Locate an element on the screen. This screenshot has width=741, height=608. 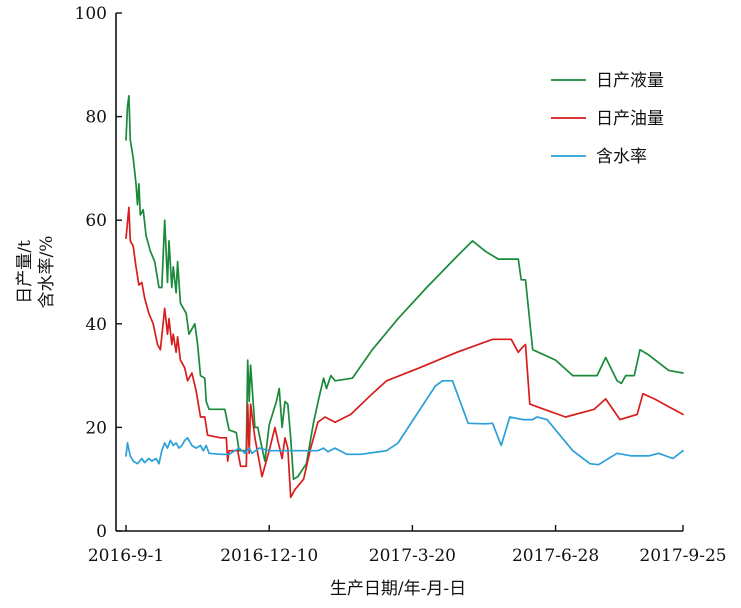
y-tick-label: 100 is located at coordinates (91, 14).